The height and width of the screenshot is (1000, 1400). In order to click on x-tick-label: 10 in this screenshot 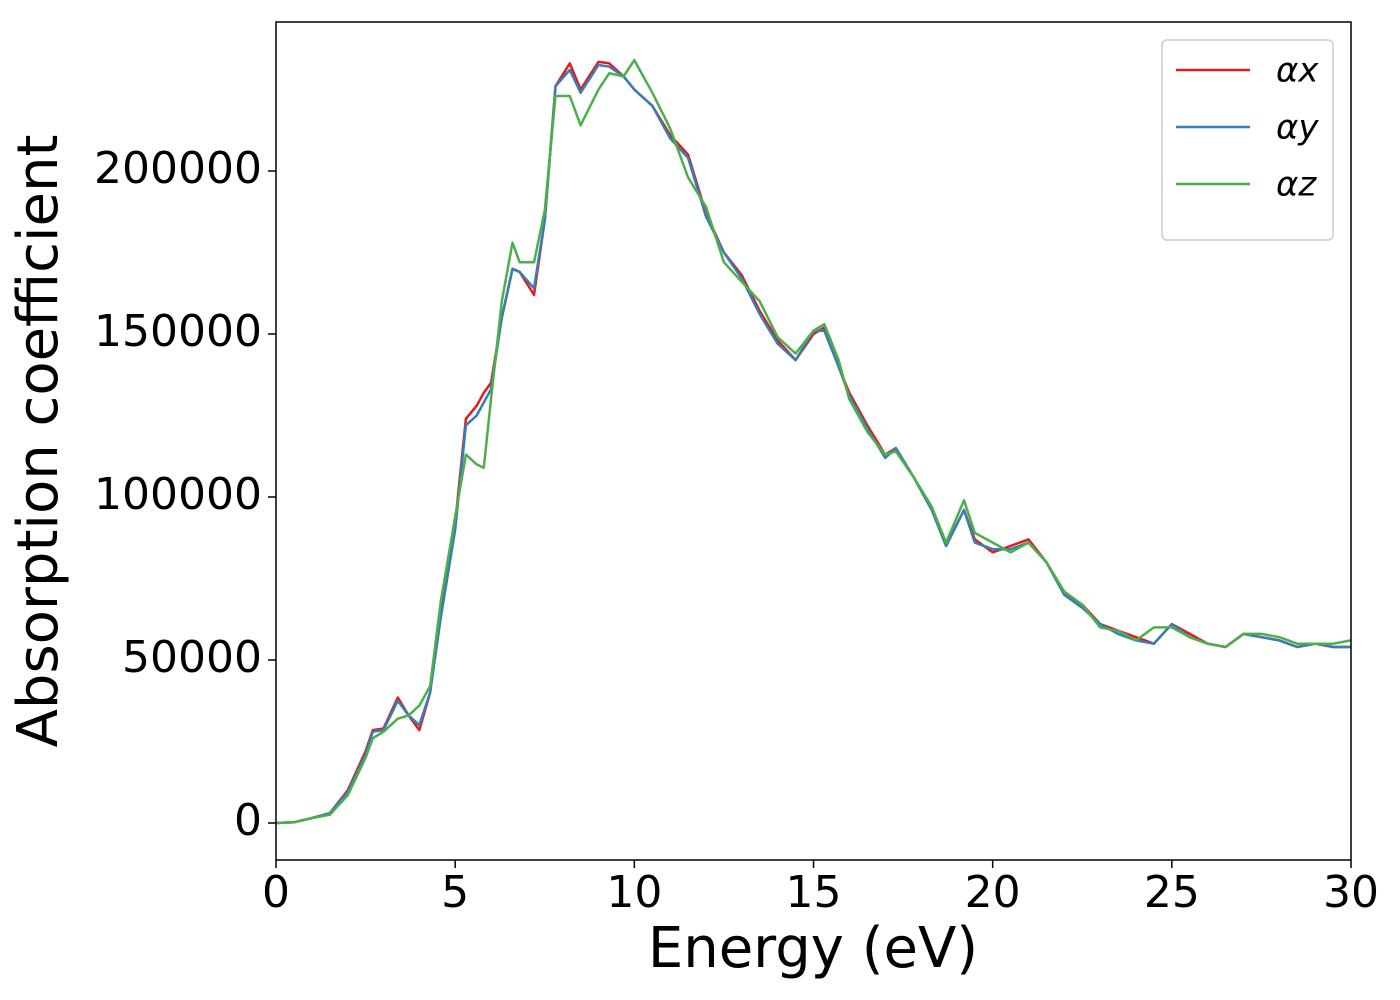, I will do `click(634, 892)`.